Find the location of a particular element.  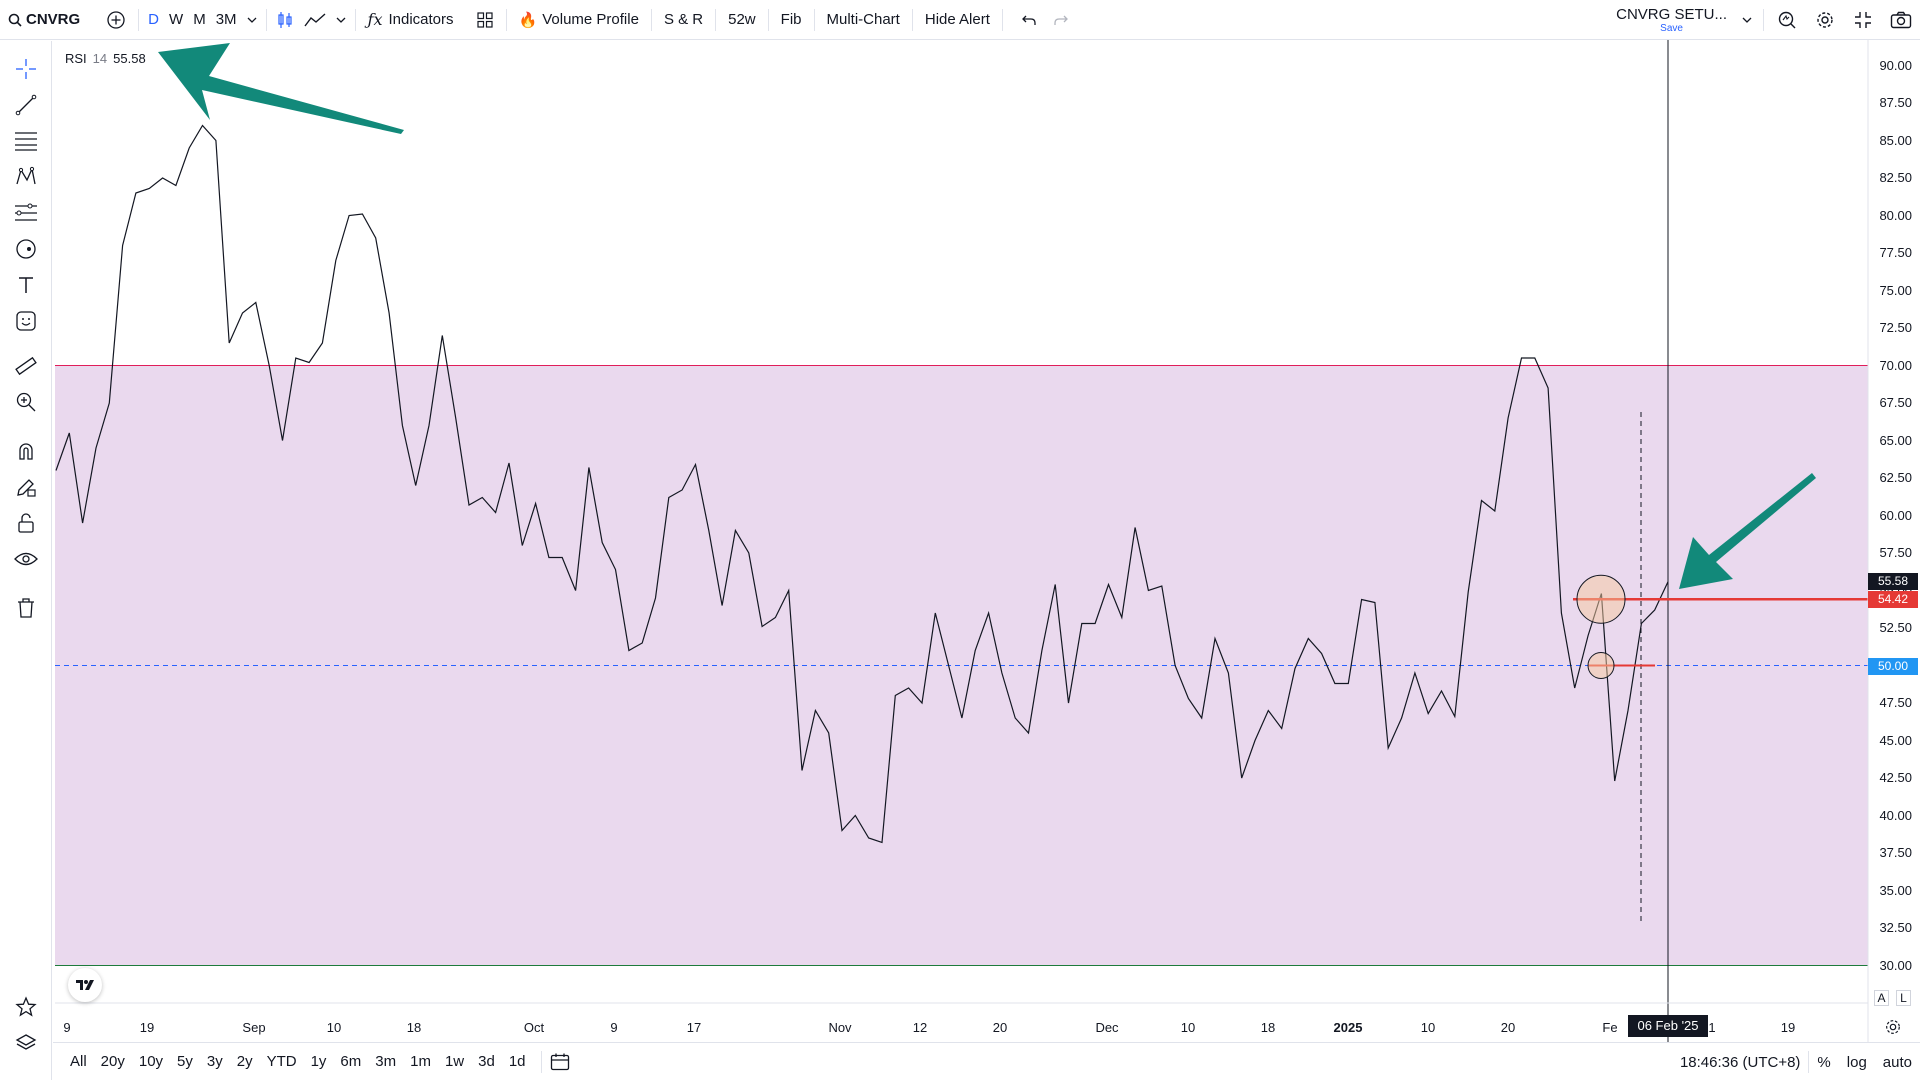

clock: 18:46:36 (UTC+8) is located at coordinates (1740, 1062).